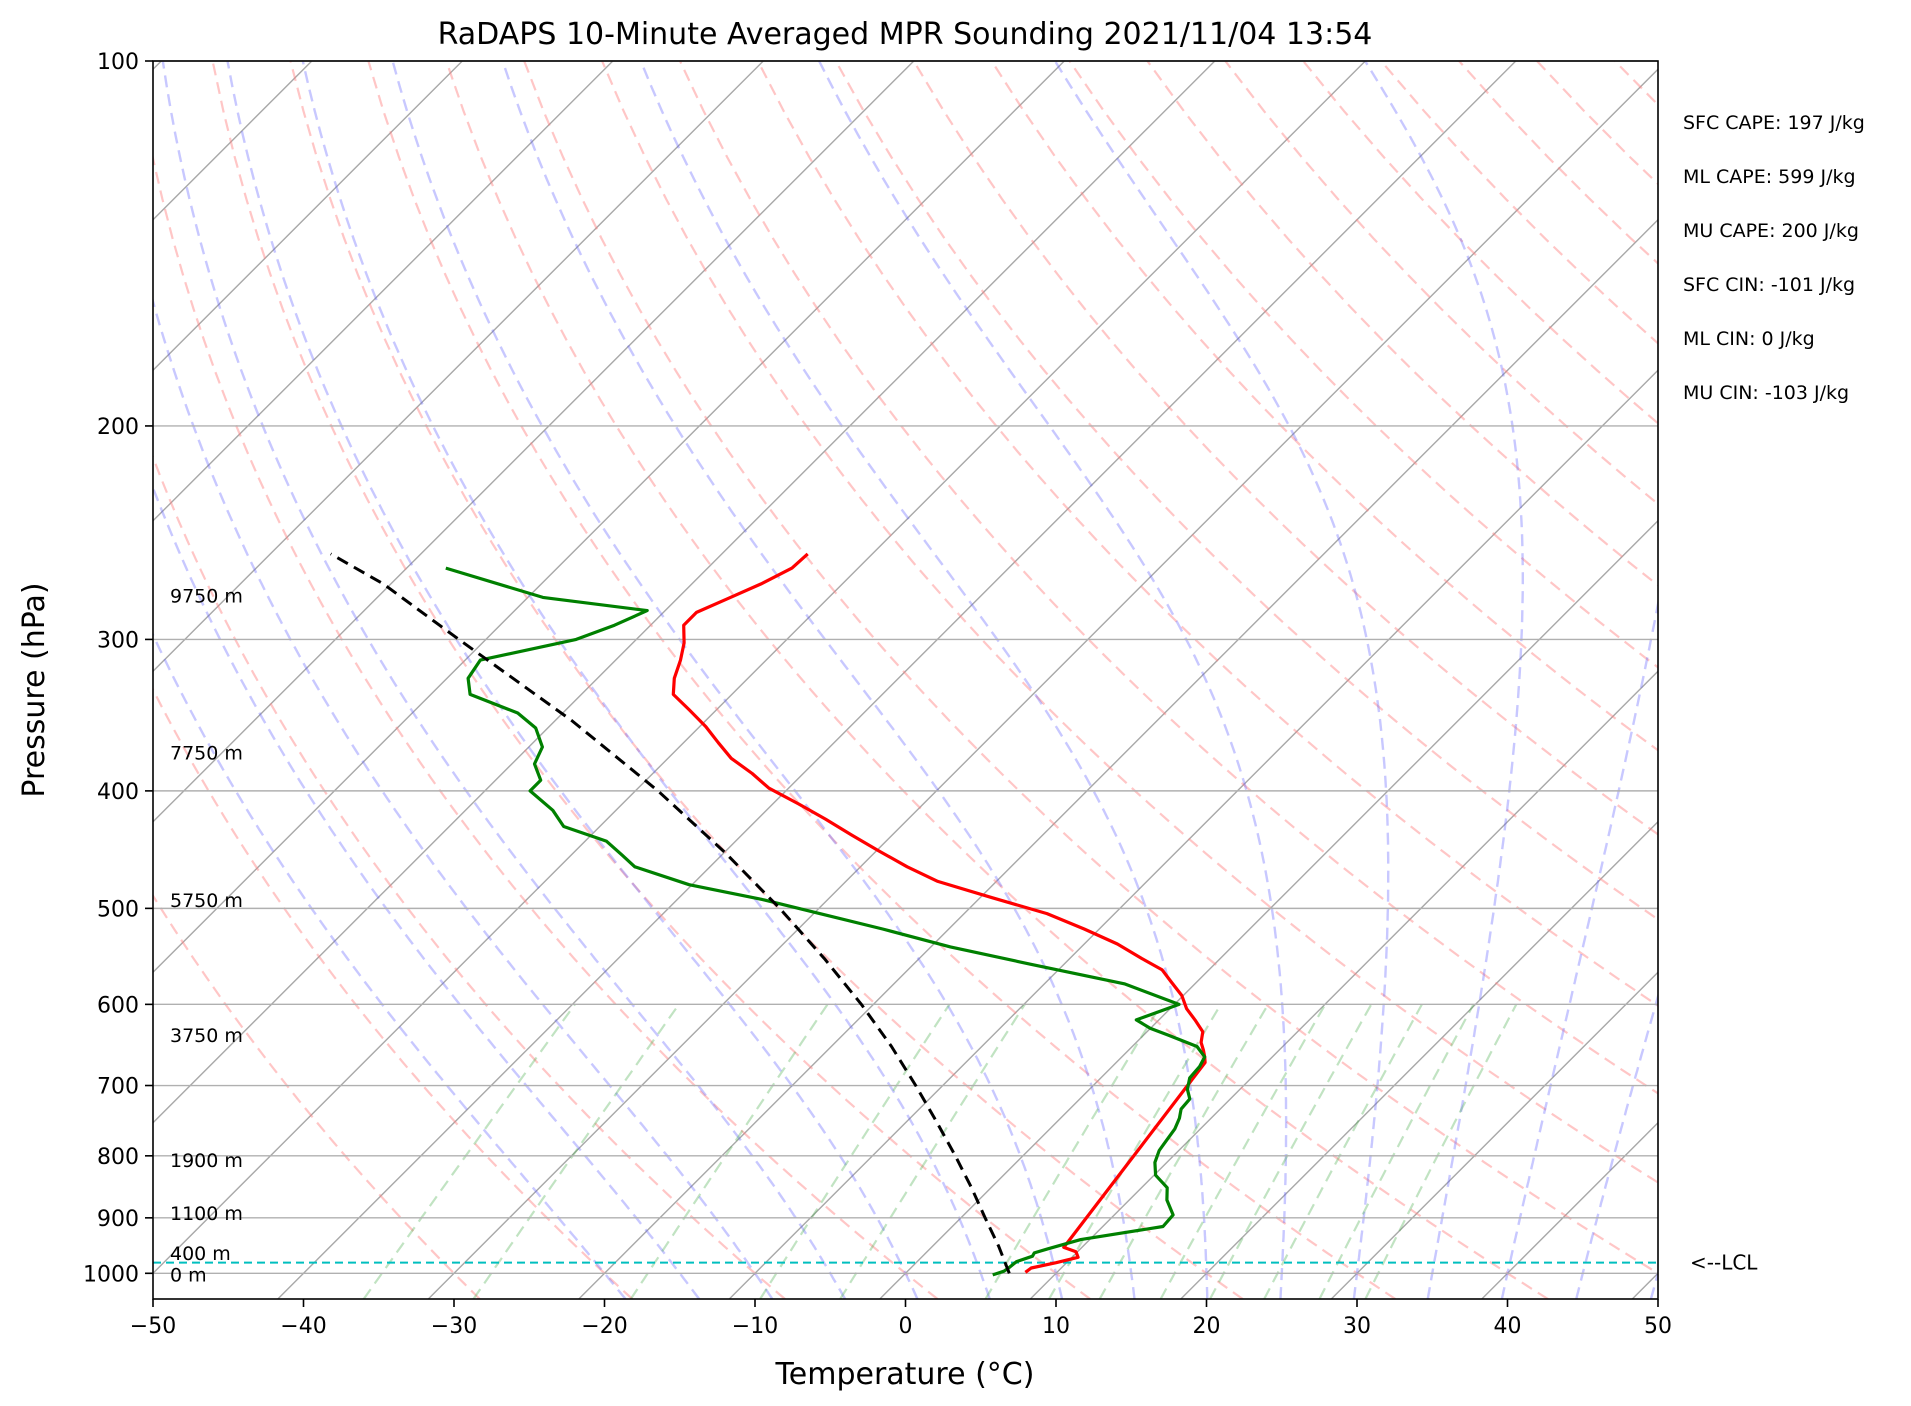 The height and width of the screenshot is (1406, 1911). Describe the element at coordinates (906, 1326) in the screenshot. I see `x-tick-label: 0` at that location.